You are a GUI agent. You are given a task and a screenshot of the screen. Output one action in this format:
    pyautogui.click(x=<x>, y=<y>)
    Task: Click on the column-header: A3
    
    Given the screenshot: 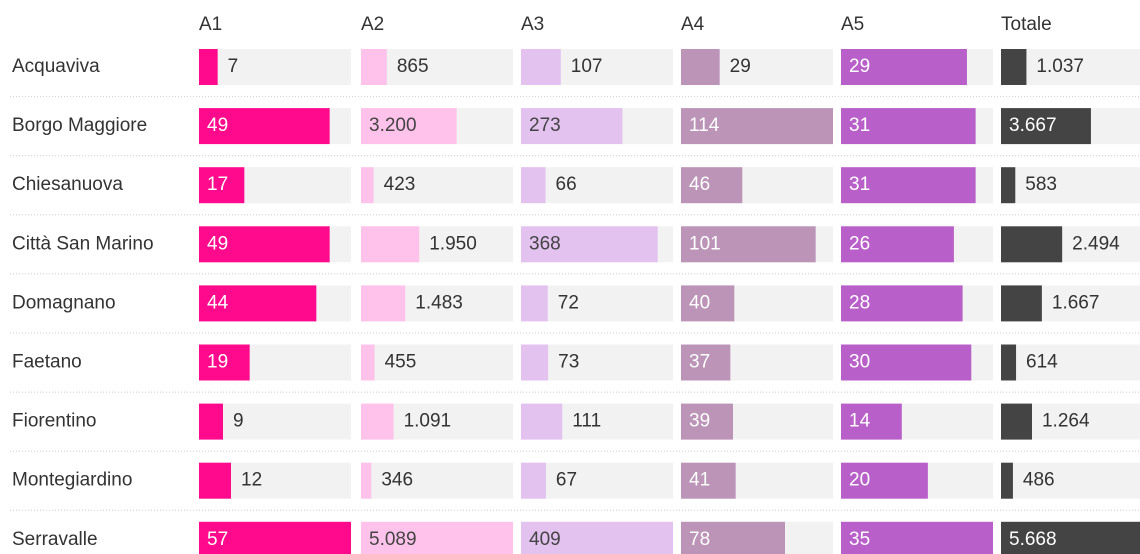 What is the action you would take?
    pyautogui.click(x=532, y=24)
    